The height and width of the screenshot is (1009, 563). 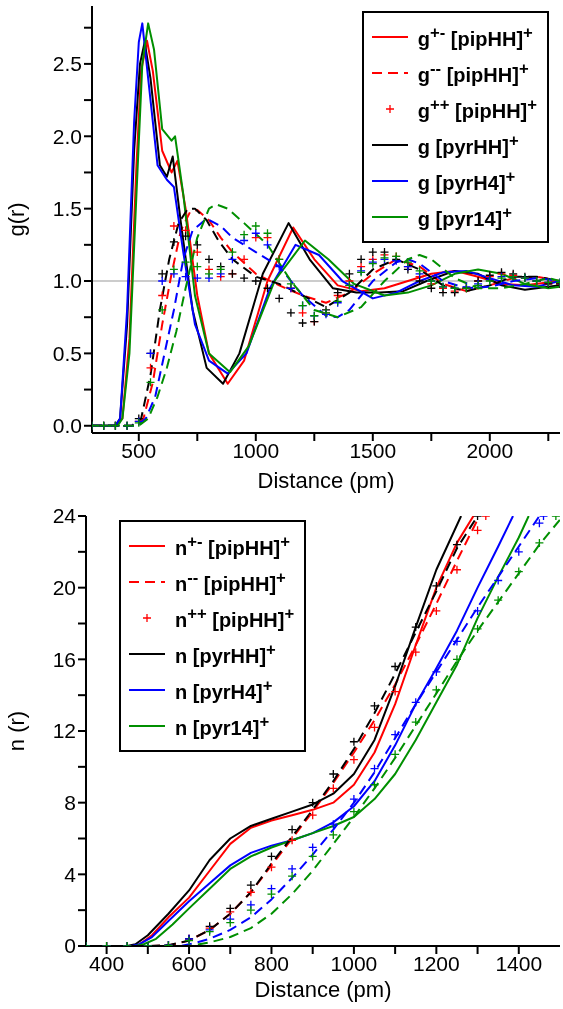 What do you see at coordinates (107, 963) in the screenshot?
I see `x-tick-label: 400` at bounding box center [107, 963].